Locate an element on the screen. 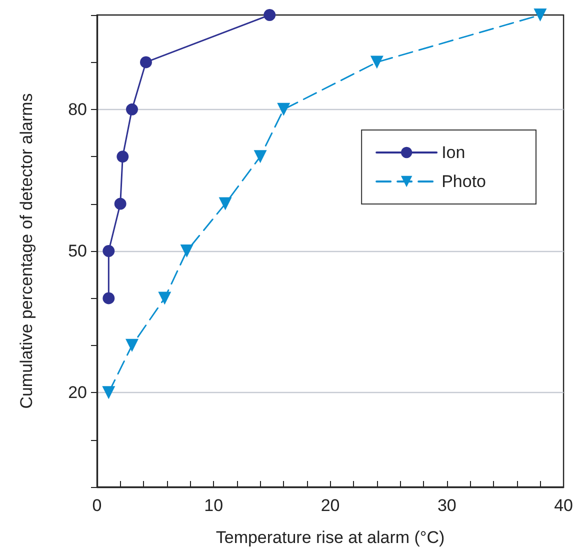 The image size is (576, 555). x-tick-label: 10 is located at coordinates (214, 505).